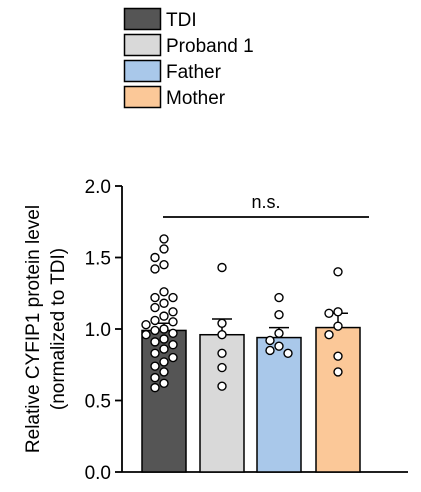 This screenshot has height=492, width=421. What do you see at coordinates (196, 98) in the screenshot?
I see `legend-label-3: Mother` at bounding box center [196, 98].